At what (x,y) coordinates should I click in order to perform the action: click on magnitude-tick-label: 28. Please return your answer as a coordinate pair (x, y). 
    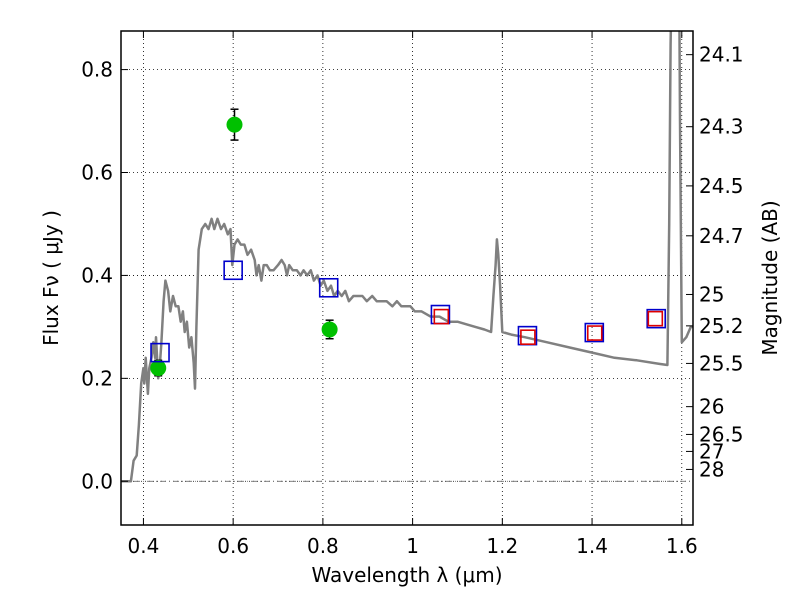
    Looking at the image, I should click on (711, 469).